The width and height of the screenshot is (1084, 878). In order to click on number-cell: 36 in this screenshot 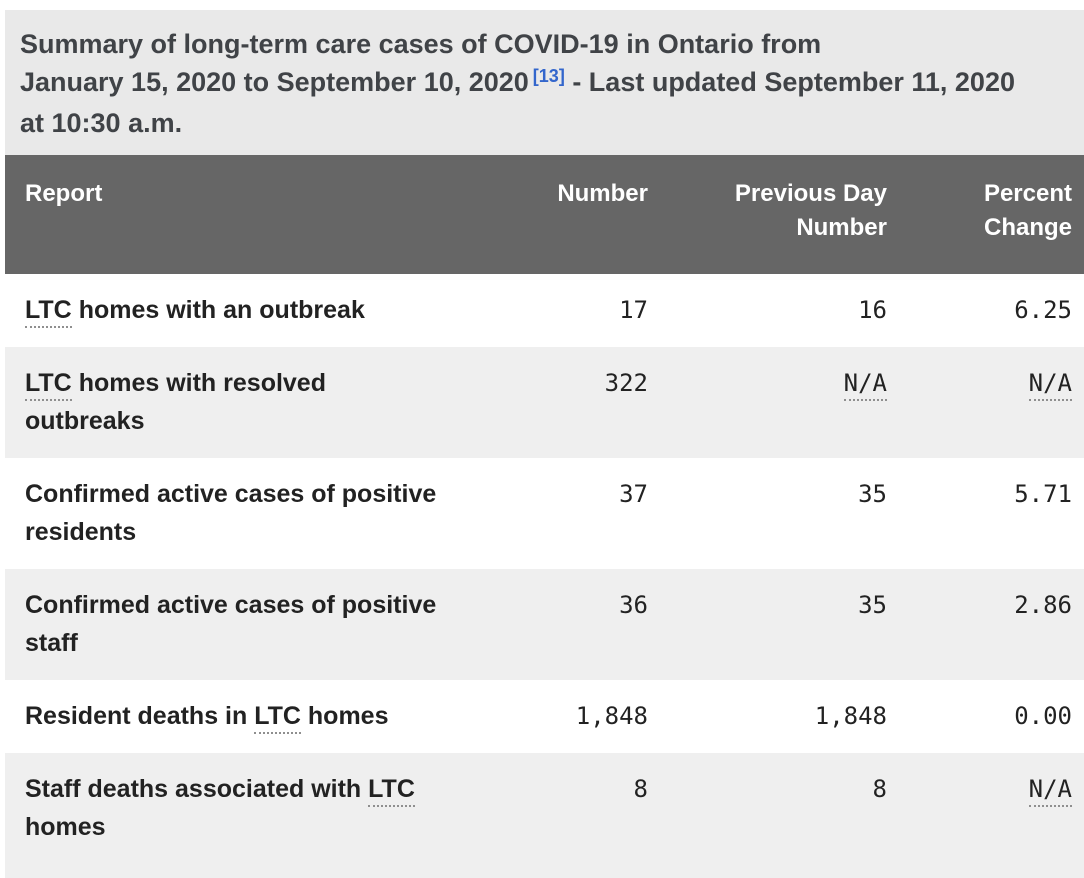, I will do `click(560, 624)`.